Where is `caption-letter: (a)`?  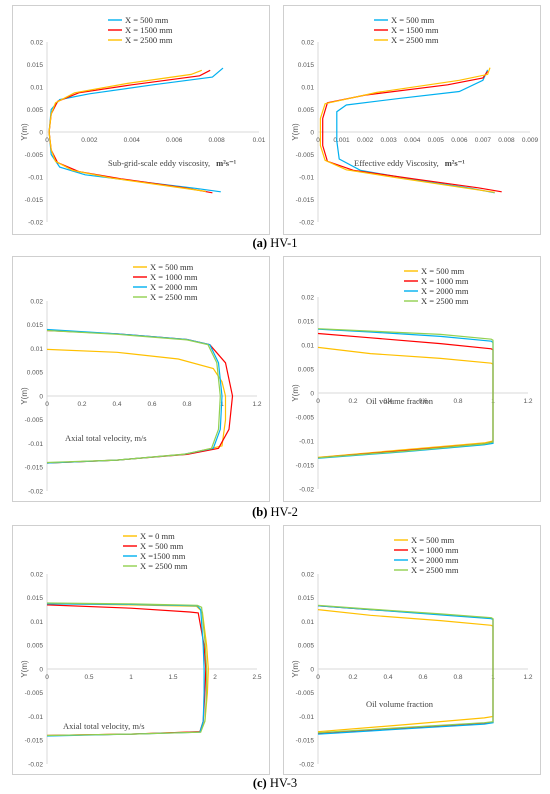 caption-letter: (a) is located at coordinates (260, 243).